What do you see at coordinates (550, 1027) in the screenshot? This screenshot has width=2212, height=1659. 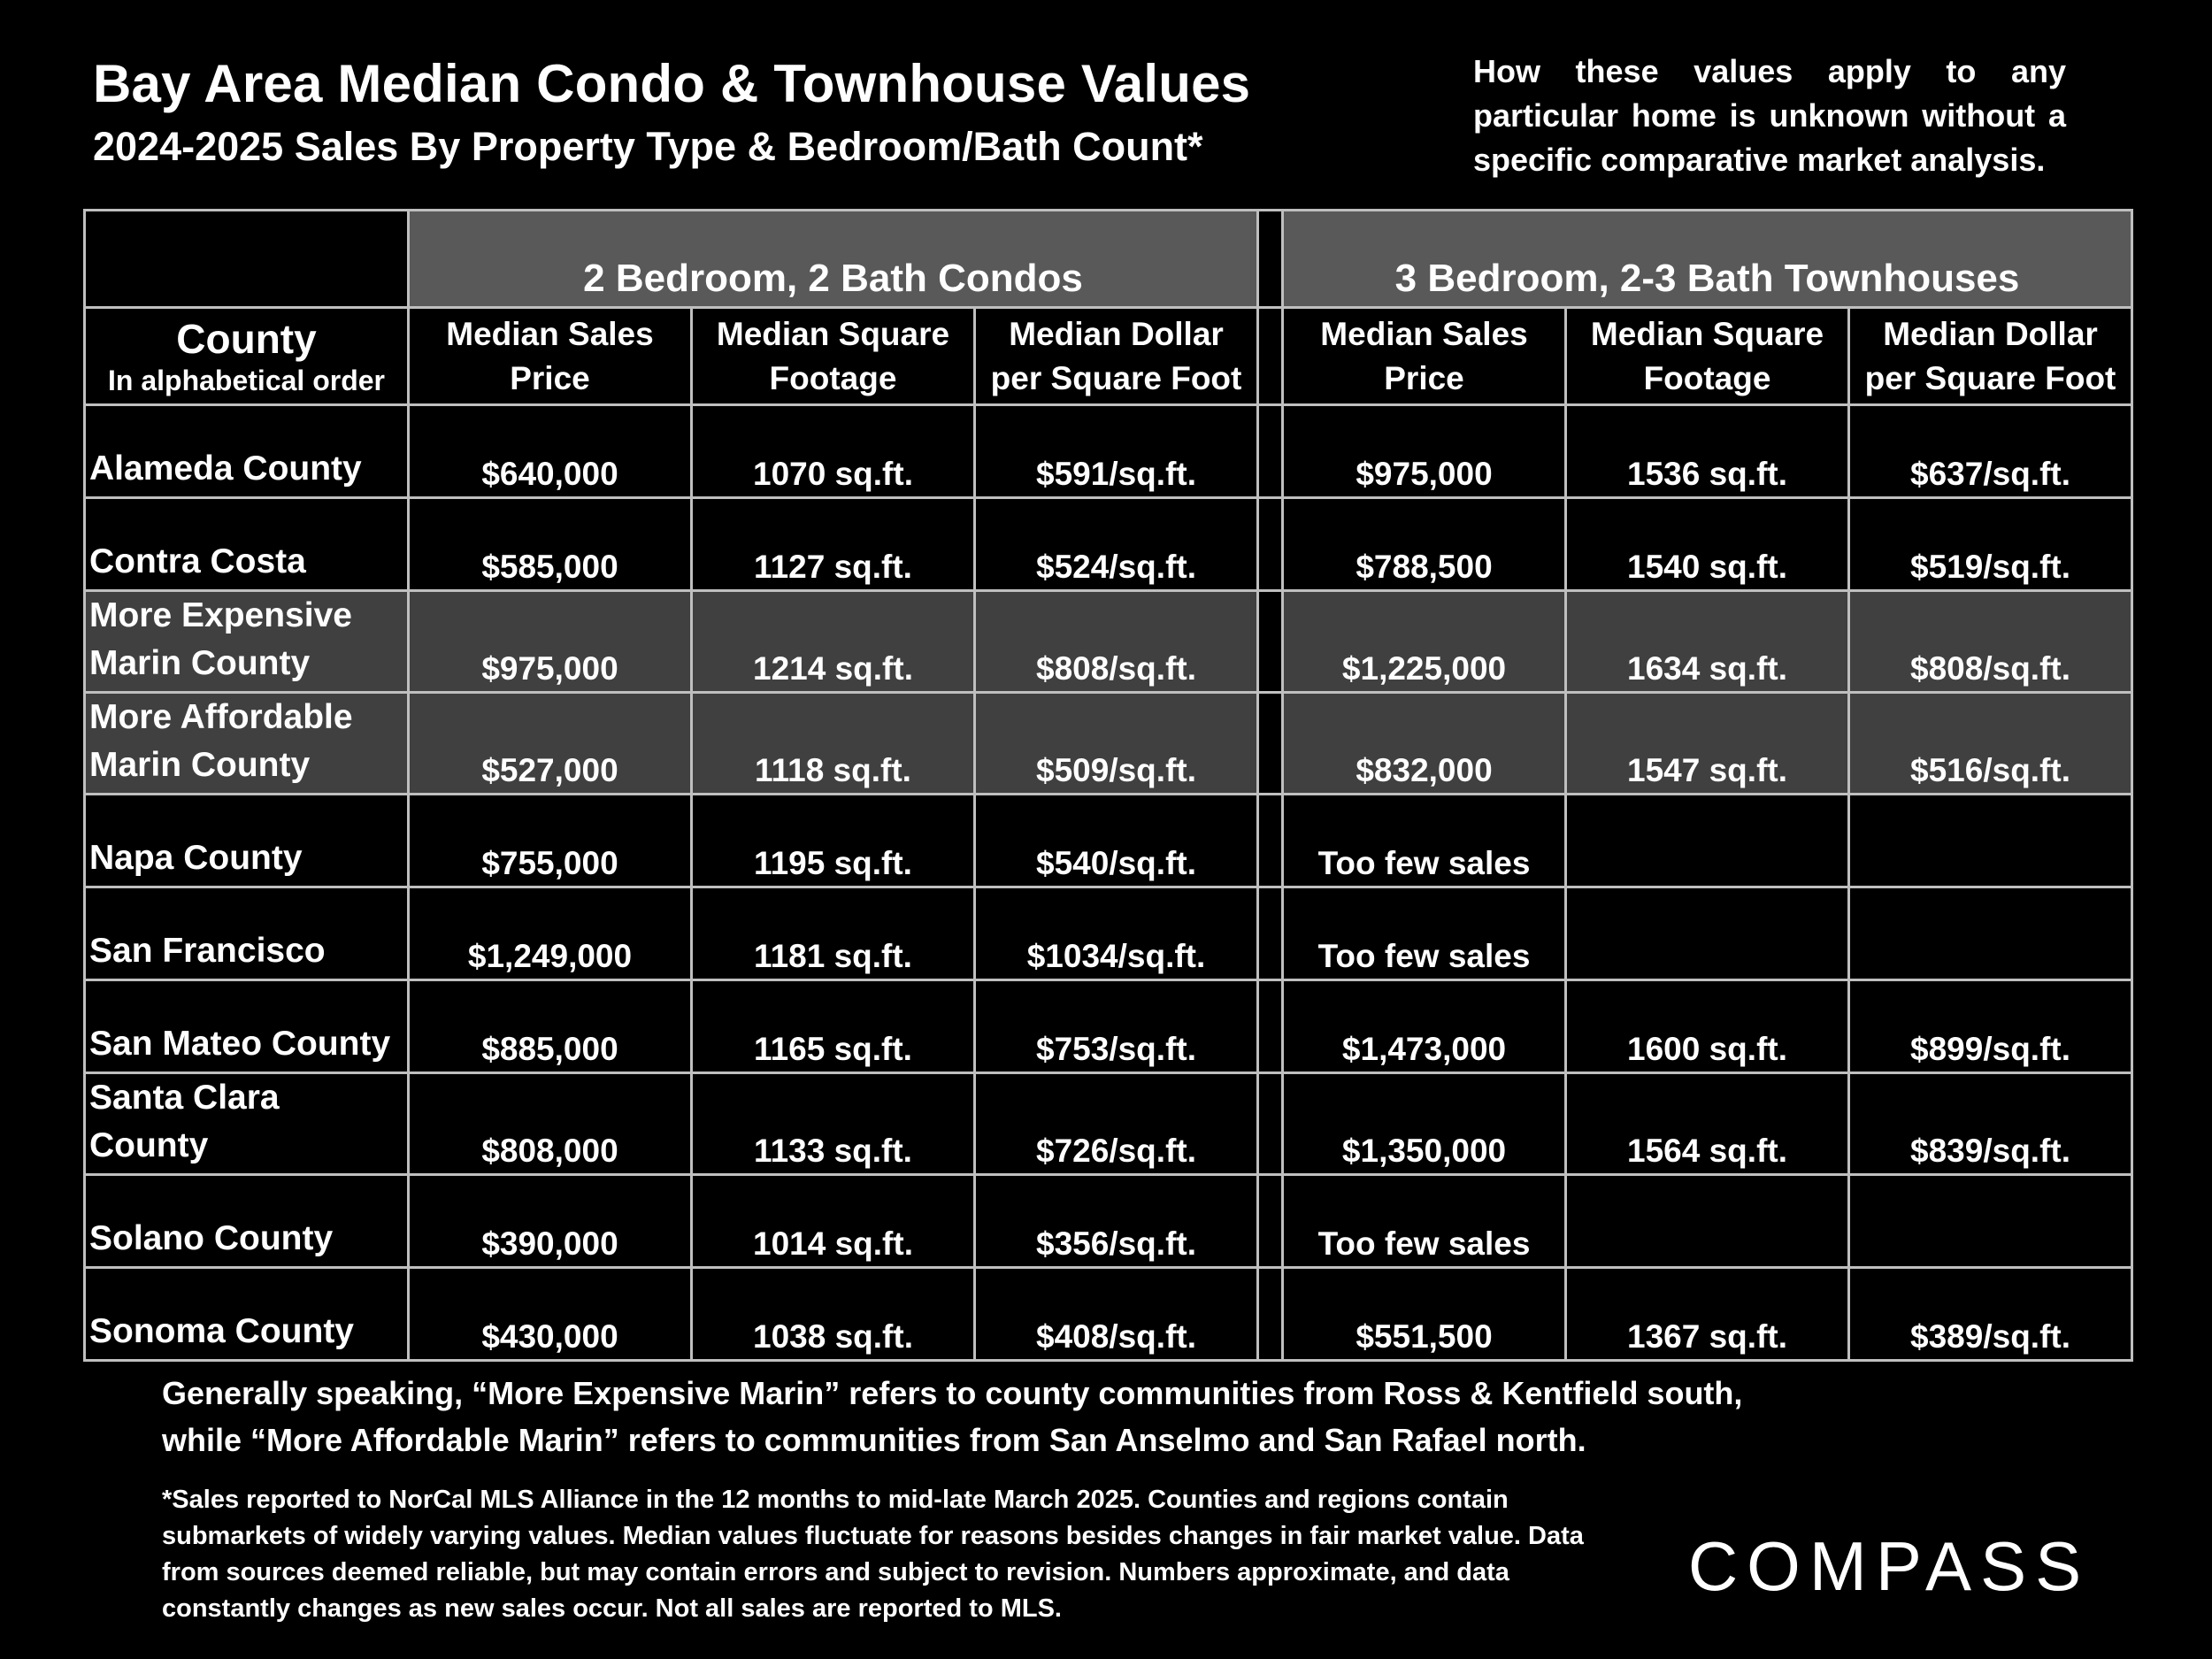 I see `condo-price-cell: $885,000` at bounding box center [550, 1027].